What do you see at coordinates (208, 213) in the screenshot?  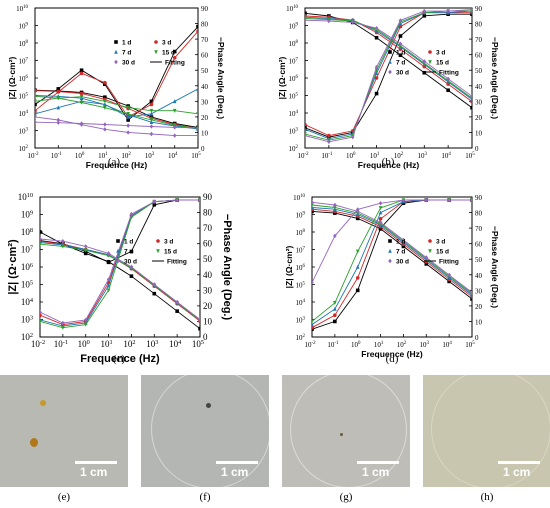 I see `y2-tick-label: 80` at bounding box center [208, 213].